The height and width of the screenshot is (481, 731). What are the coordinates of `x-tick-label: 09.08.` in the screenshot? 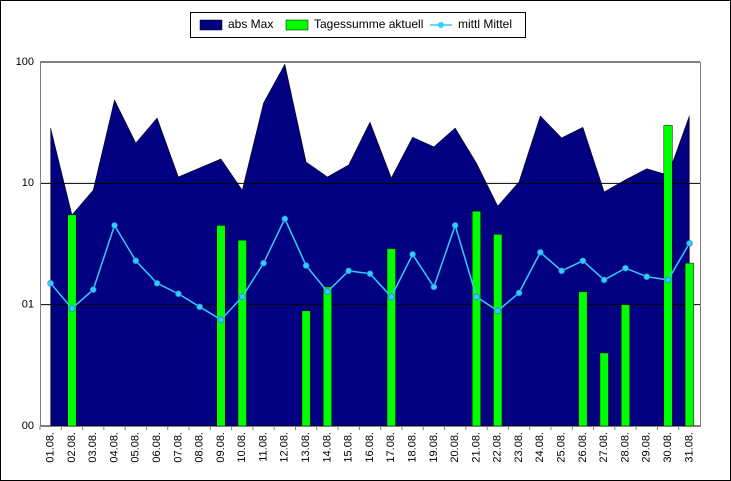 It's located at (221, 447).